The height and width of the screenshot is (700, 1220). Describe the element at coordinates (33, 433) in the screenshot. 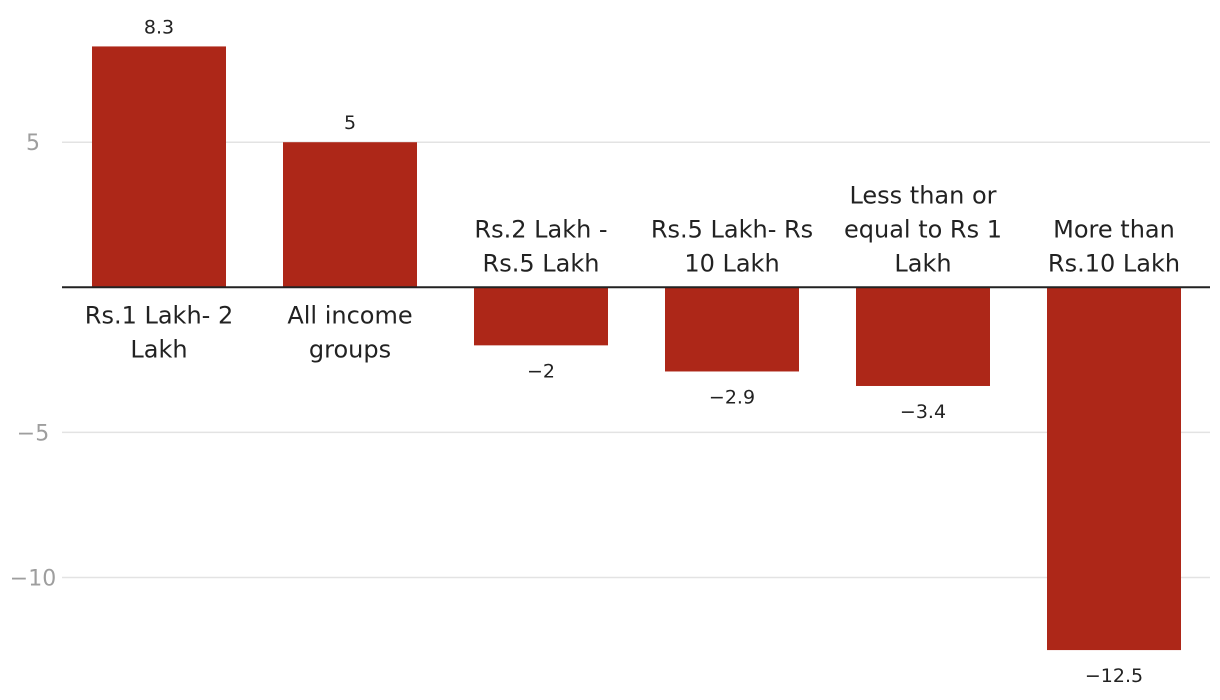

I see `y-tick-label: −5` at that location.